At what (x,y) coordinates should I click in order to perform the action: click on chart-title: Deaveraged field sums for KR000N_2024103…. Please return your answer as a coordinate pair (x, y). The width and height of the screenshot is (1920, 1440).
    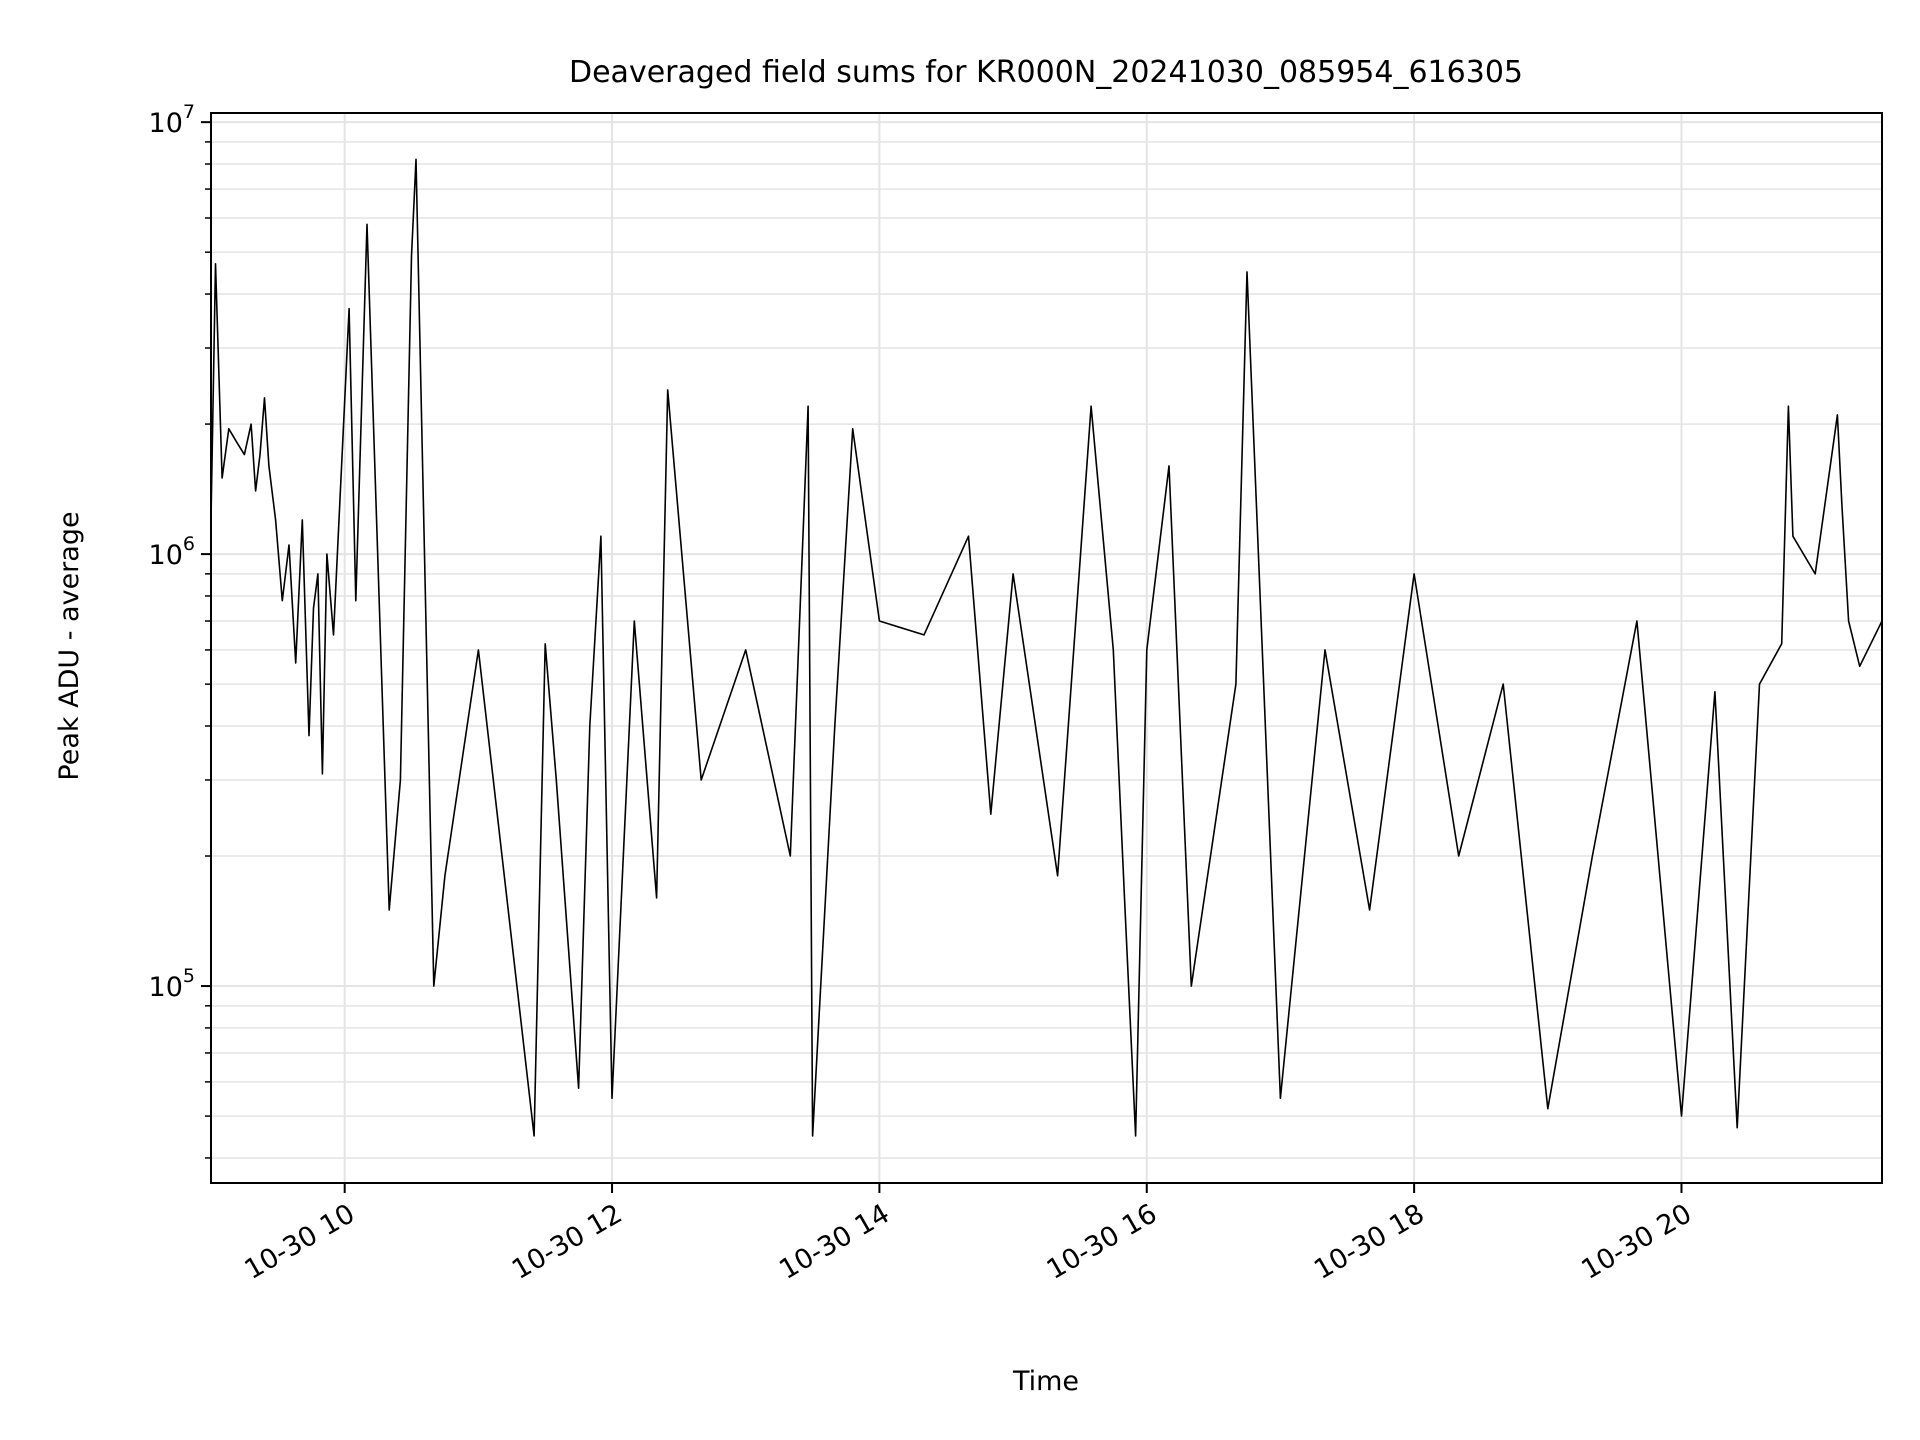
    Looking at the image, I should click on (1046, 72).